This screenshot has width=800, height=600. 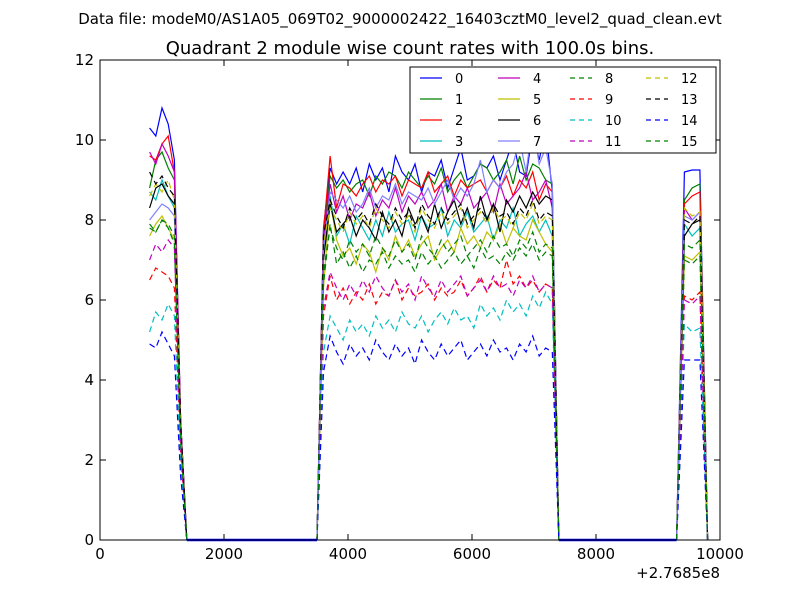 I want to click on legend-box, so click(x=563, y=110).